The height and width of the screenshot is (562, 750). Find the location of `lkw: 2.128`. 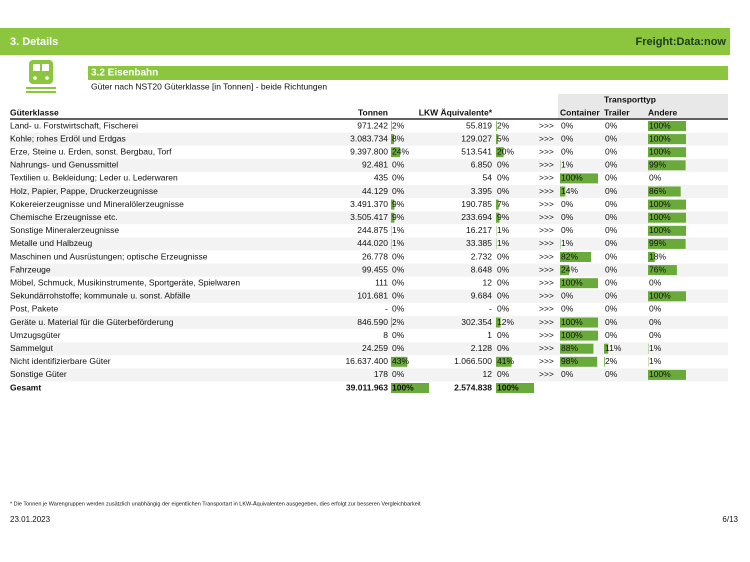

lkw: 2.128 is located at coordinates (482, 348).